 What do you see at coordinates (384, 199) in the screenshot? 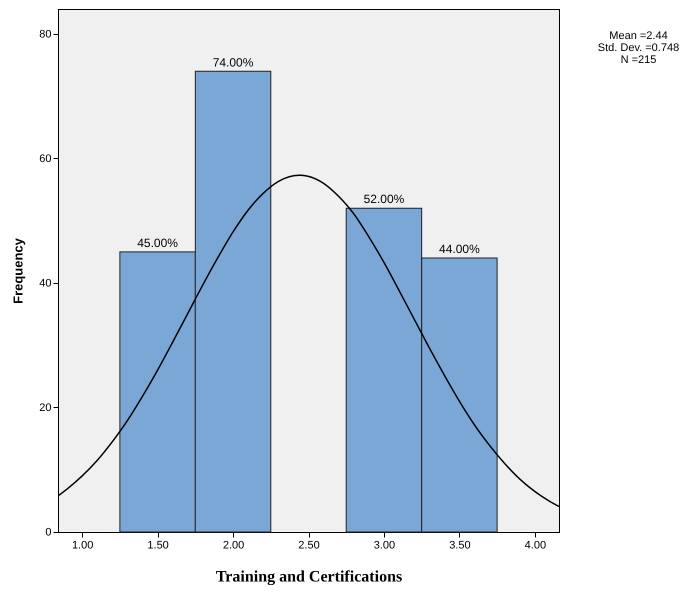
I see `data-label: 52.00%` at bounding box center [384, 199].